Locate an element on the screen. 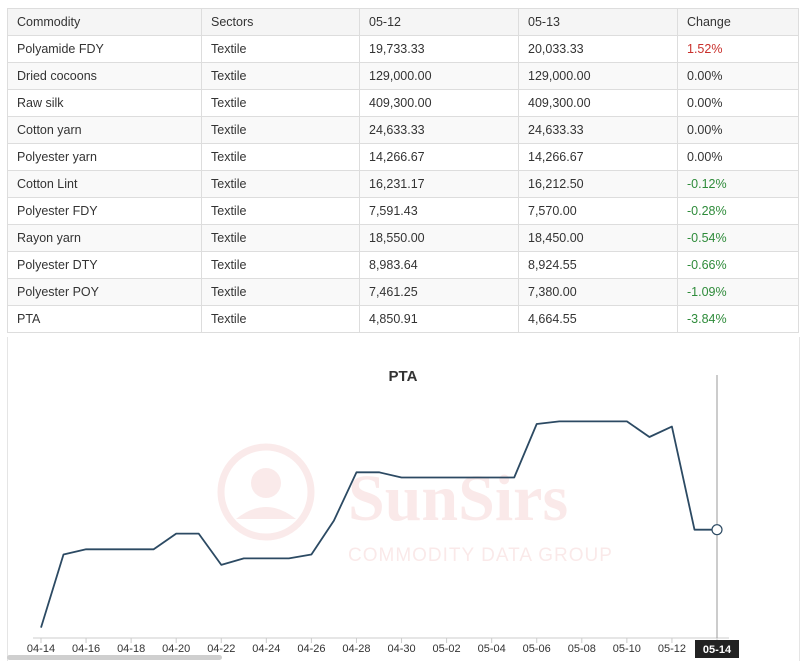 Image resolution: width=801 pixels, height=661 pixels. x-tick-label: 05-06 is located at coordinates (537, 649).